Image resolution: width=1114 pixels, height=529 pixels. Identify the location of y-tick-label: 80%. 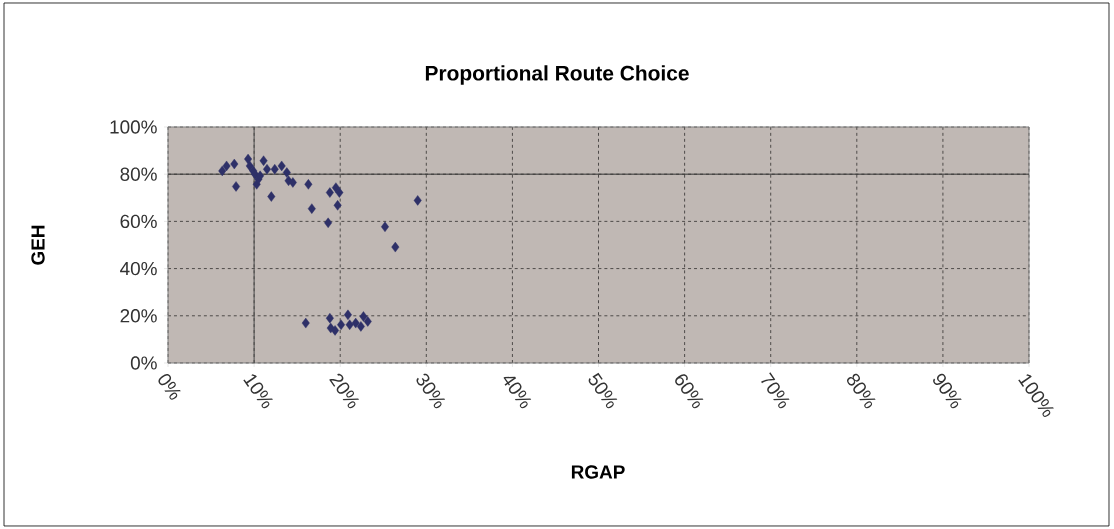
(138, 174).